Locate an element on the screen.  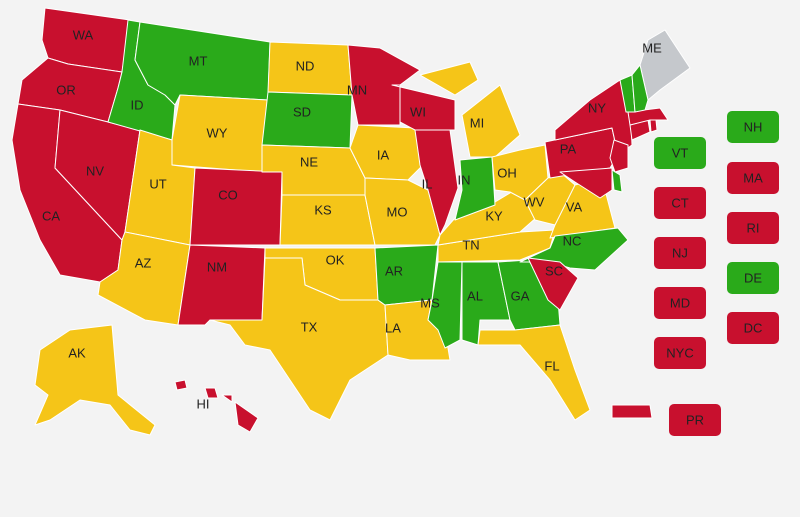
state-label: MO is located at coordinates (397, 211).